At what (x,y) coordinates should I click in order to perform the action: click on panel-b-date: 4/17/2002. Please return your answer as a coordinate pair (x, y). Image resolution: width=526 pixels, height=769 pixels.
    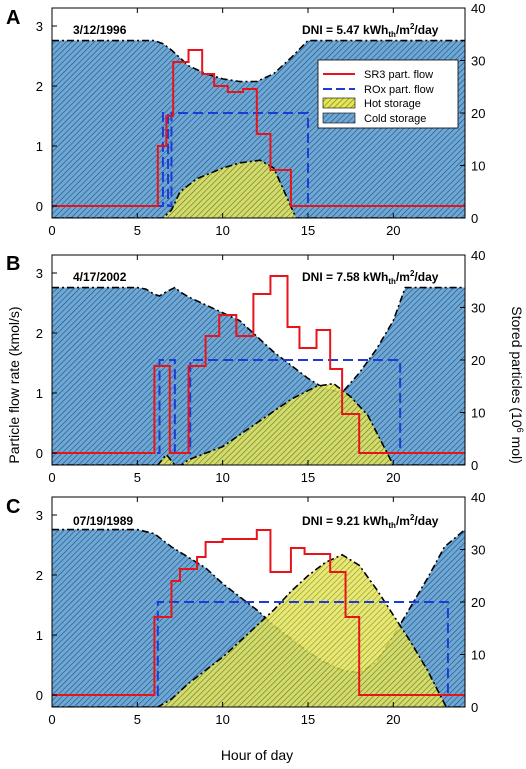
    Looking at the image, I should click on (100, 277).